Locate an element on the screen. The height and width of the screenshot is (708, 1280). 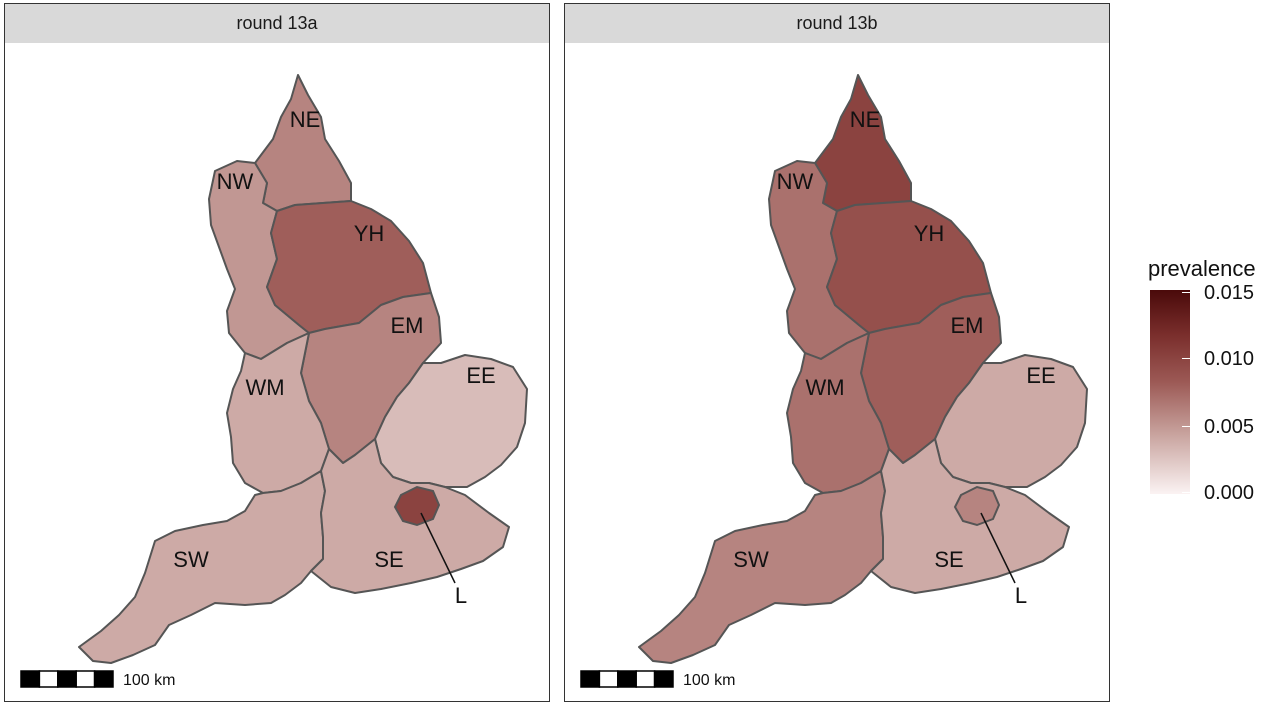
legend-colorbar is located at coordinates (1170, 392).